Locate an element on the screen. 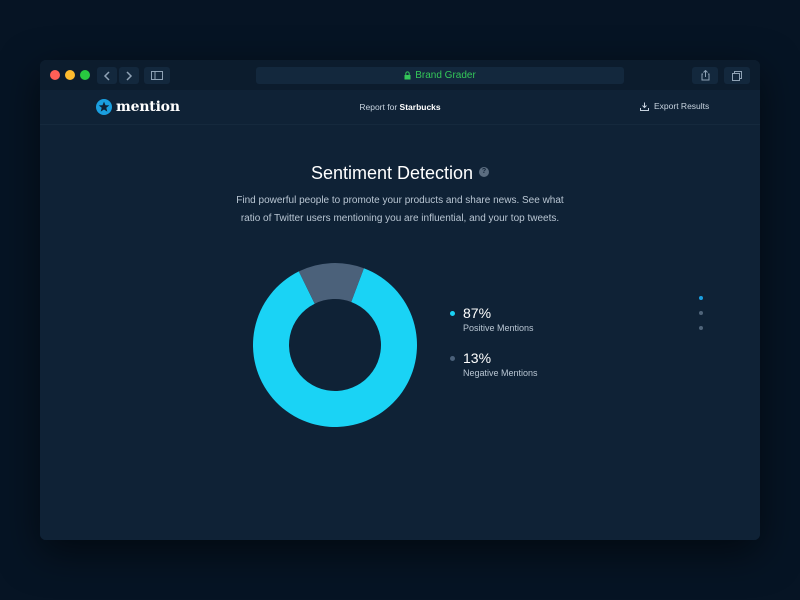 This screenshot has width=800, height=600. chevron-right-icon is located at coordinates (129, 75).